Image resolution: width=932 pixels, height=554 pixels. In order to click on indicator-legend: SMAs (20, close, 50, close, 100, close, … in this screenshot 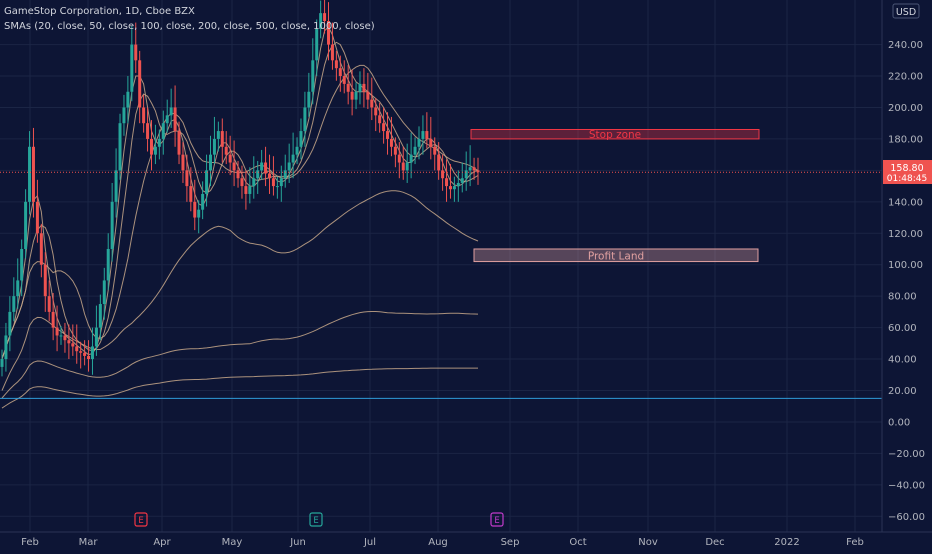, I will do `click(189, 26)`.